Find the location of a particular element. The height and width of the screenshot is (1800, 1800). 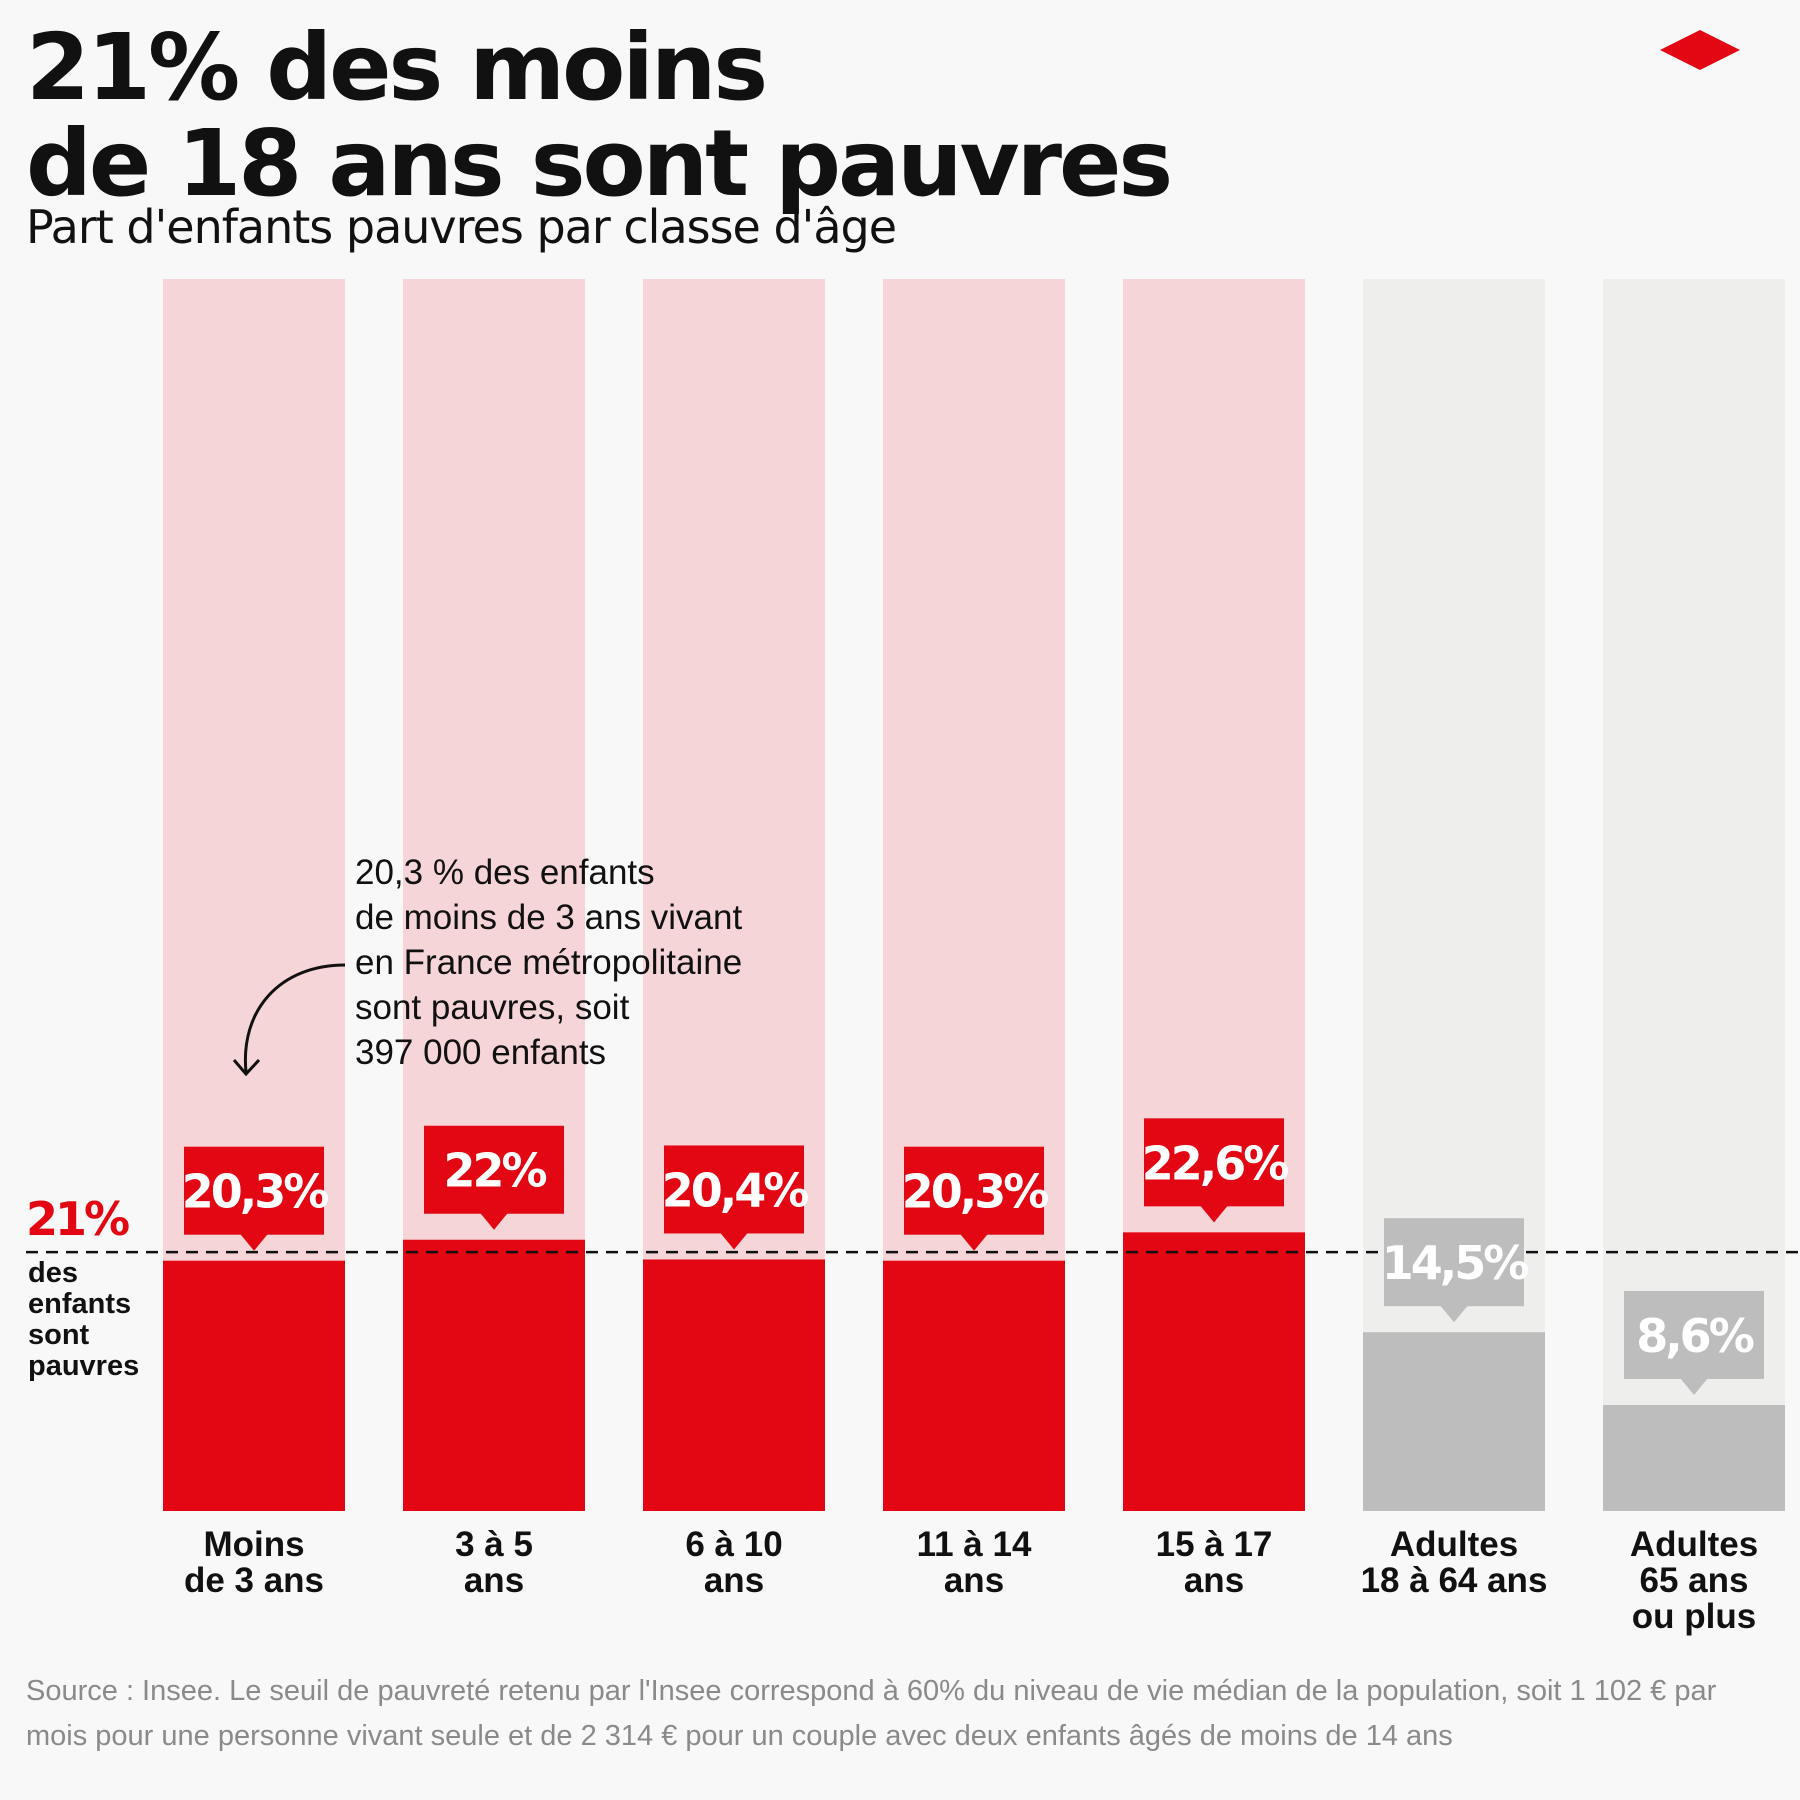

reference-text-line: pauvres is located at coordinates (84, 1366).